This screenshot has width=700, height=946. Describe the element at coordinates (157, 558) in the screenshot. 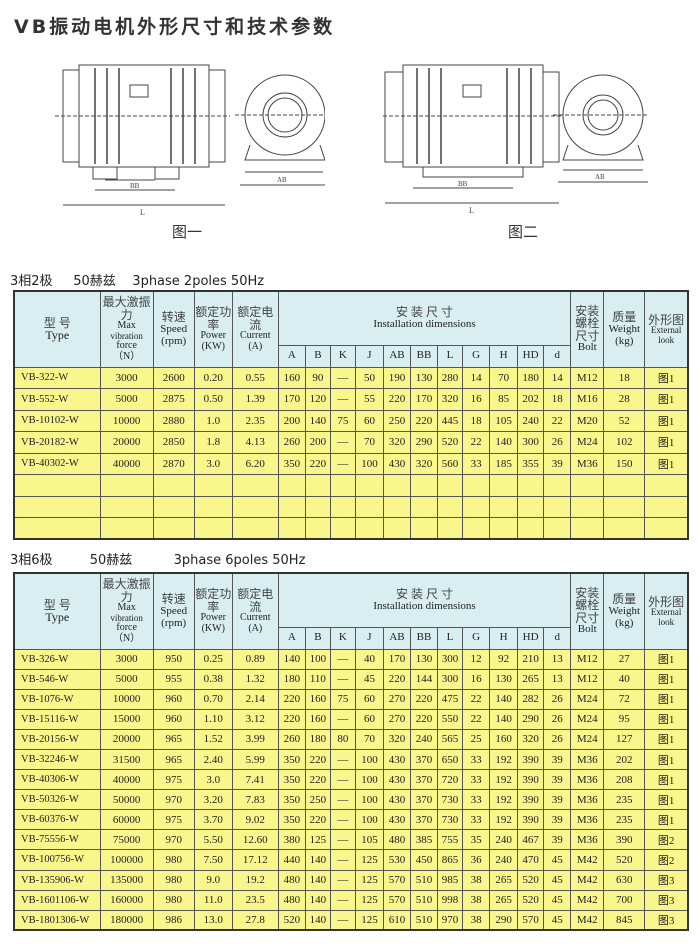

I see `section-heading-6pole: 3相6极 50赫兹 3phase 6poles 50Hz` at that location.